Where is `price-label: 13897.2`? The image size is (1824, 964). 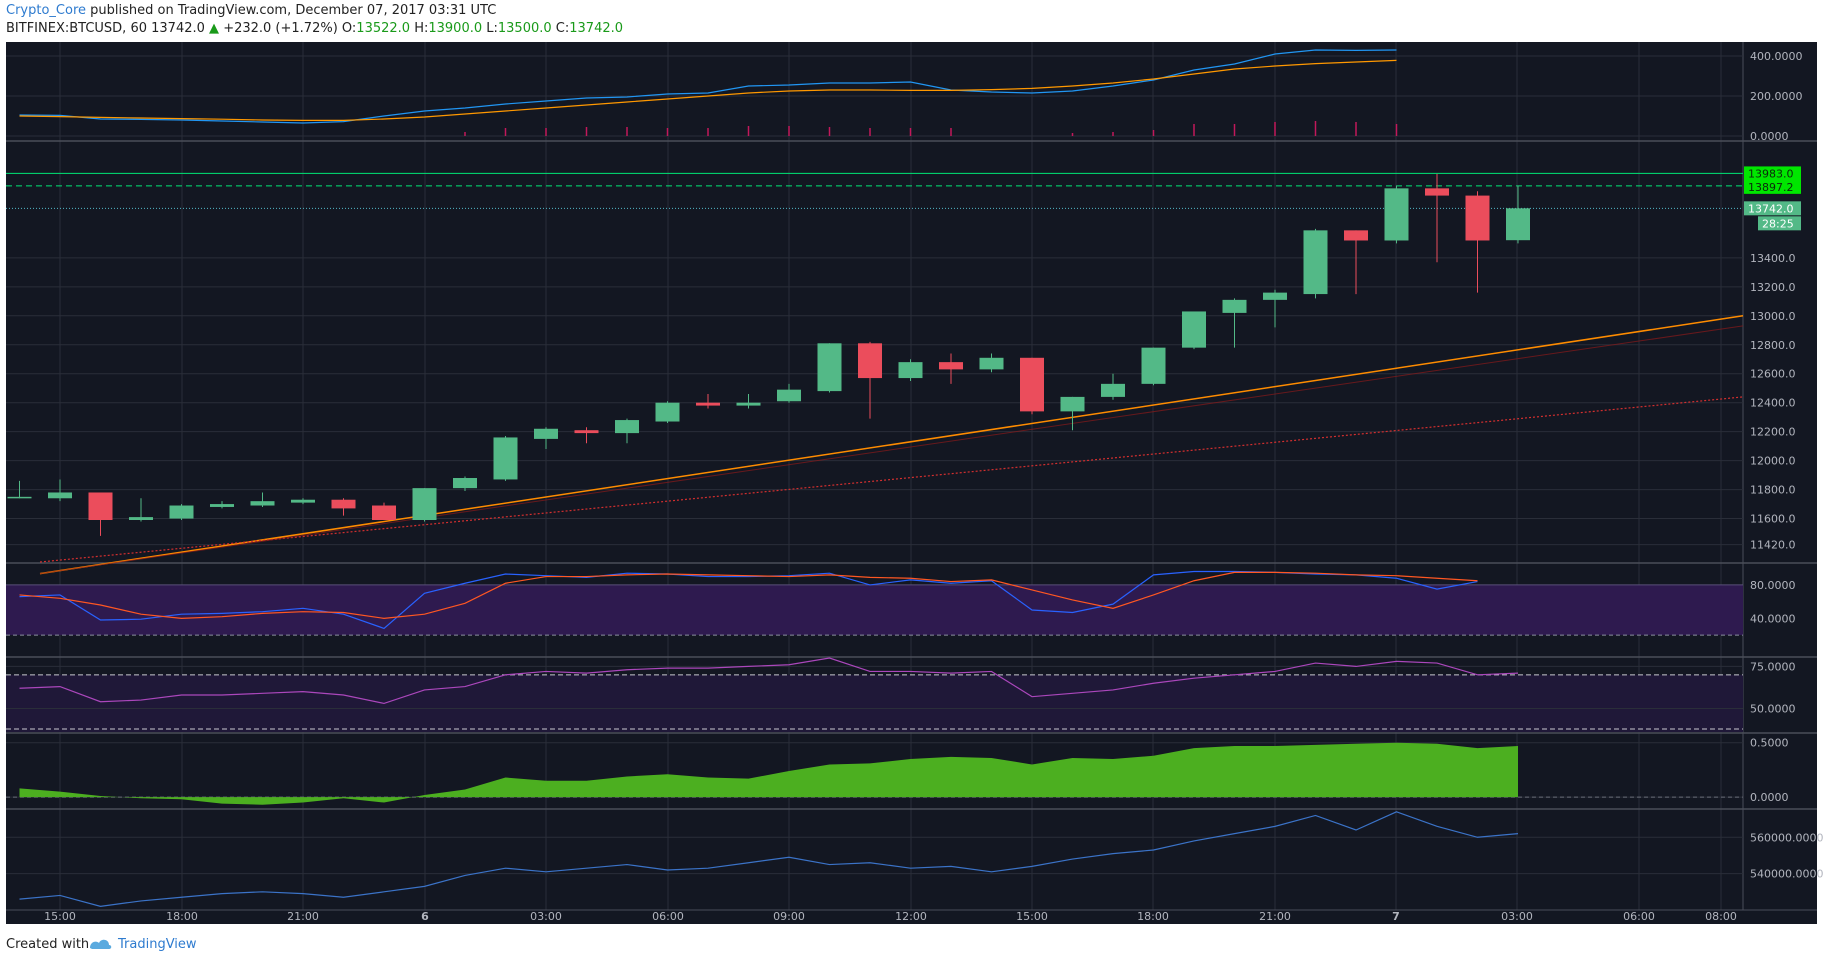
price-label: 13897.2 is located at coordinates (1771, 187).